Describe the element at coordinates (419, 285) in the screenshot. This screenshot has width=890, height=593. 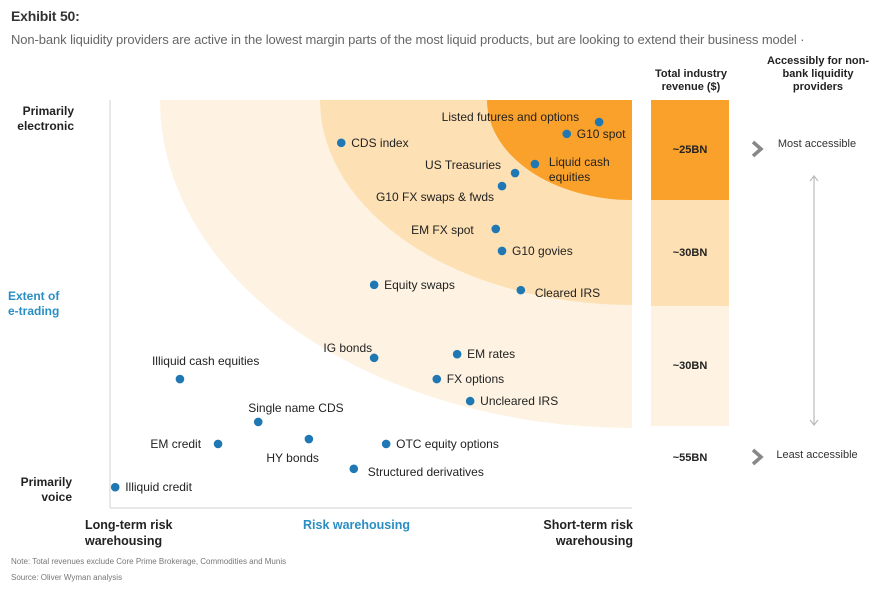
I see `data-point-label: Equity swaps` at that location.